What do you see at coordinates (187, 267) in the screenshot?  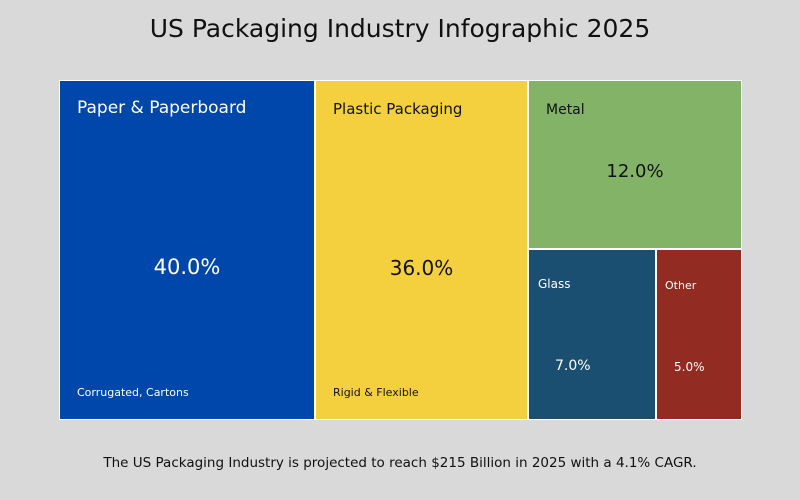 I see `tile-value: 40.0%` at bounding box center [187, 267].